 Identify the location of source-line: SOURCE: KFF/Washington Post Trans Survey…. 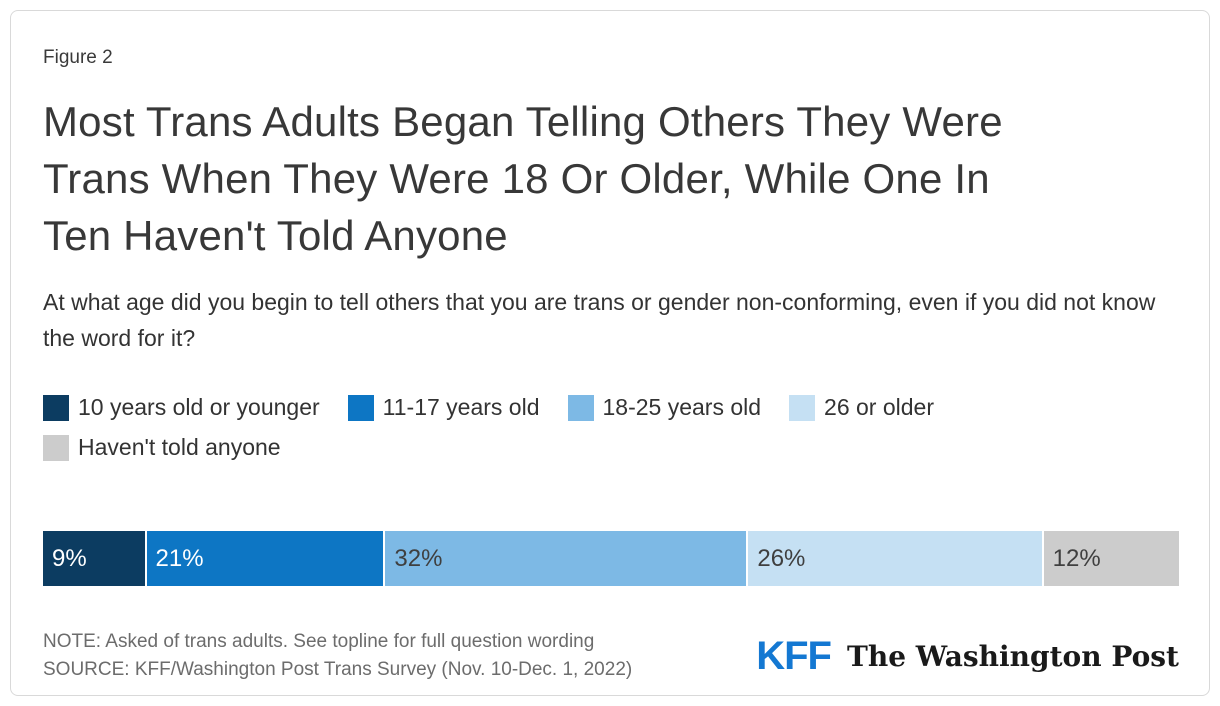
(338, 669).